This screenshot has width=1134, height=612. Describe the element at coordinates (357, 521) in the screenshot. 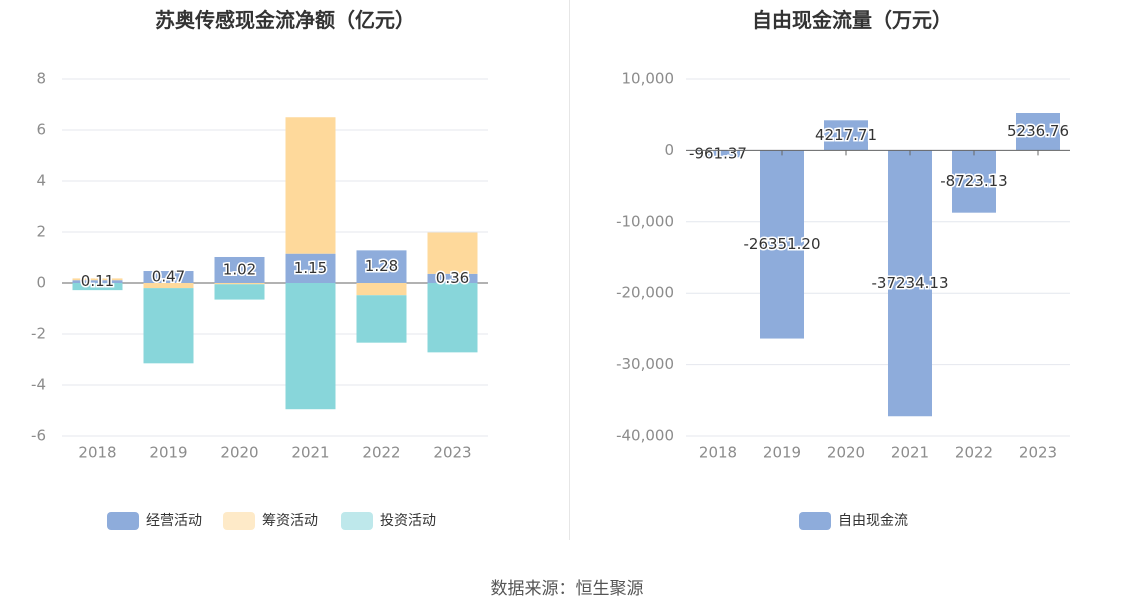

I see `legend-swatch-投资活动` at that location.